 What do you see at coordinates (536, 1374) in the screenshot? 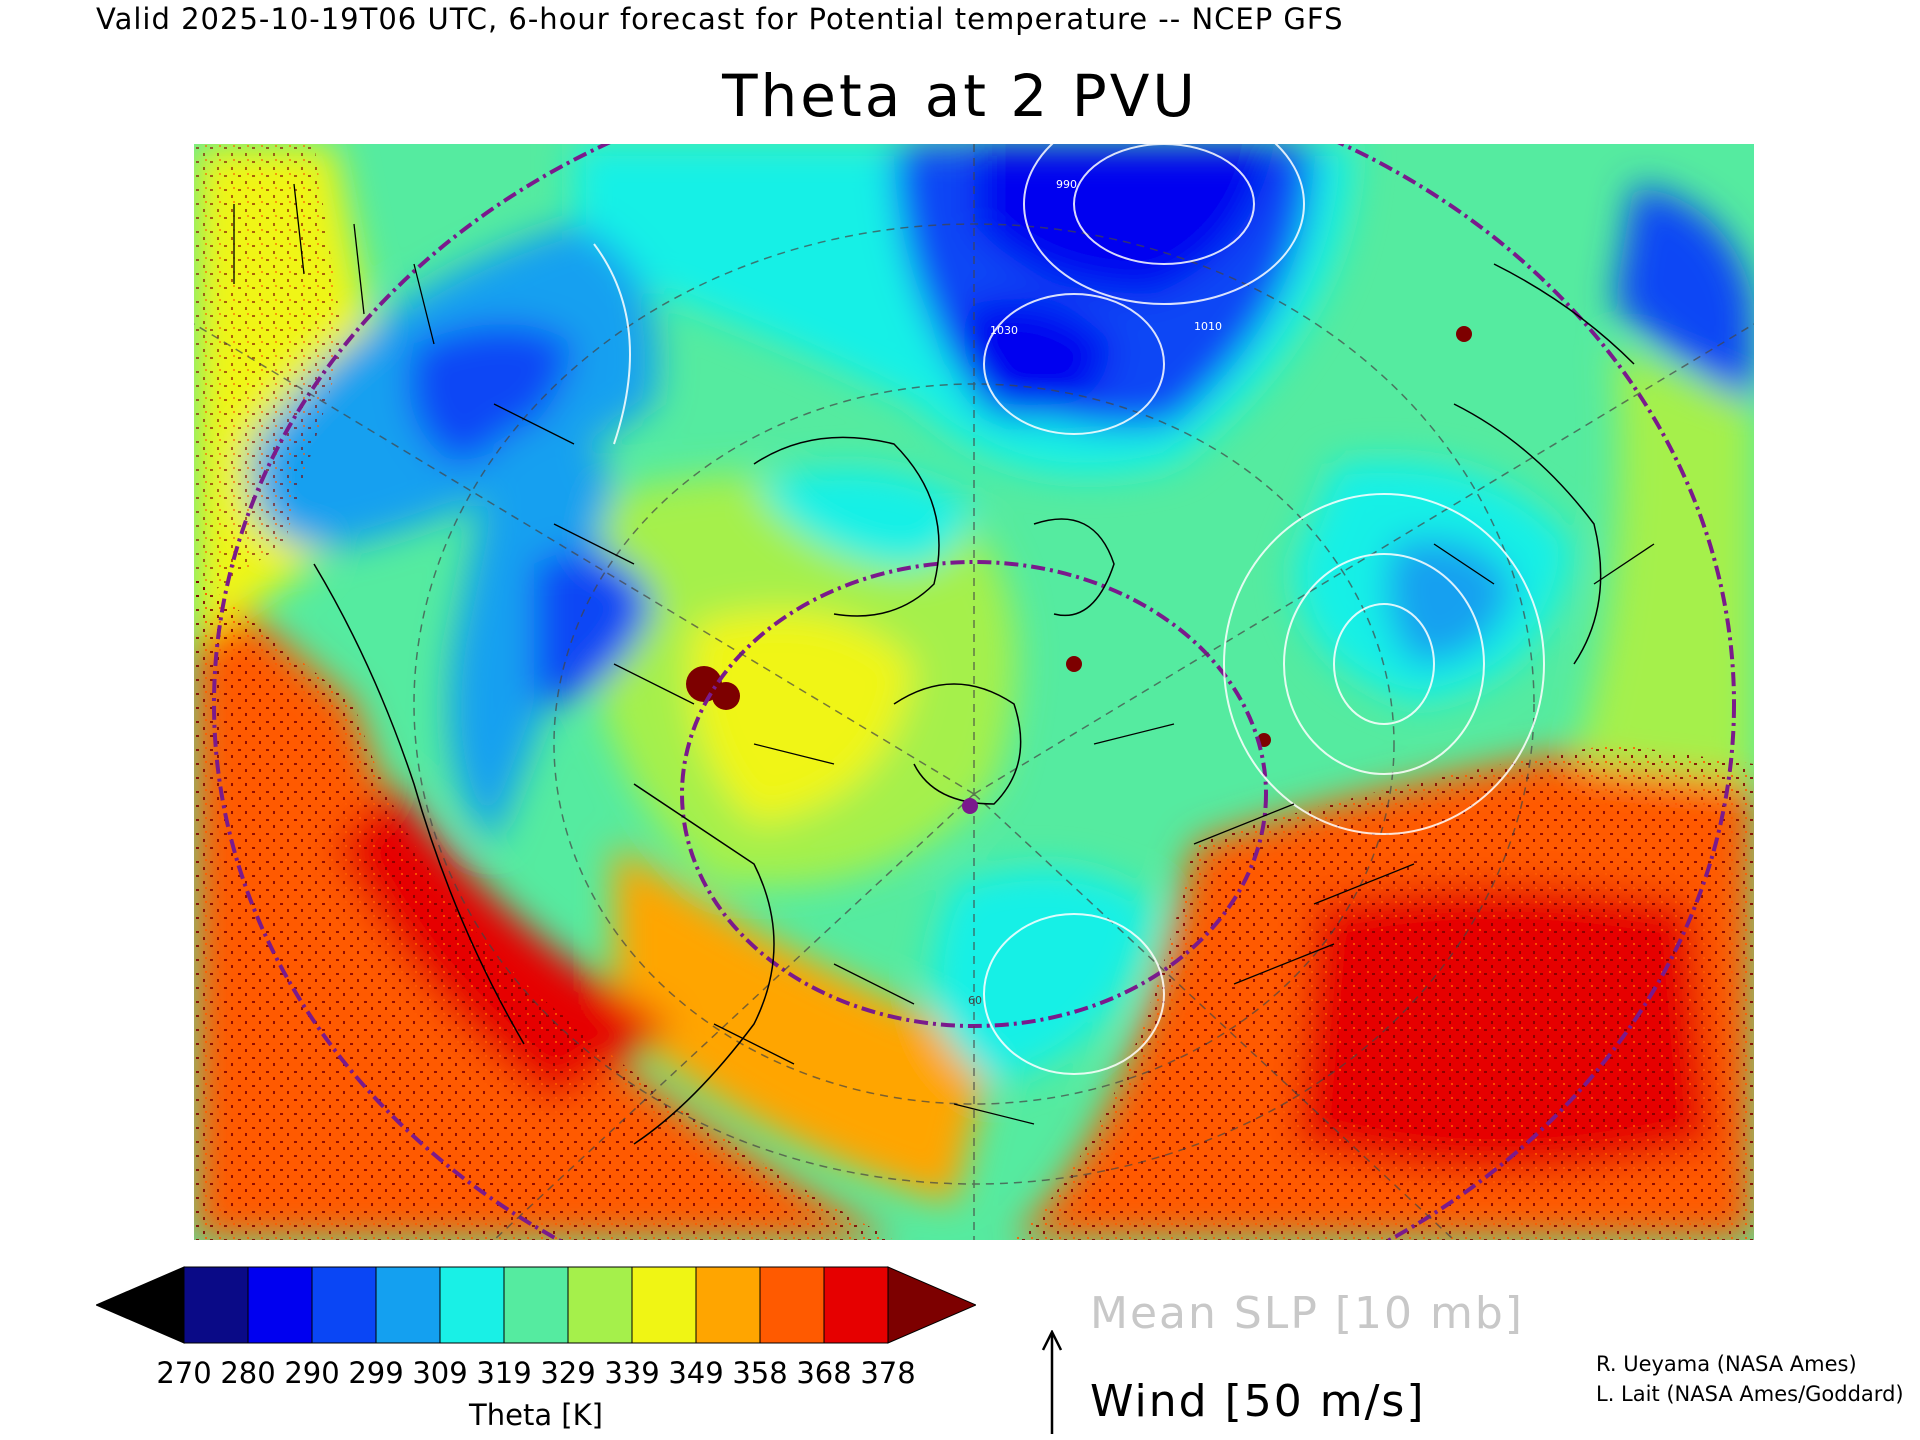
I see `colorbar-tick-labels: 270 280 290 299 309 319 329 339 349 358 368 378` at bounding box center [536, 1374].